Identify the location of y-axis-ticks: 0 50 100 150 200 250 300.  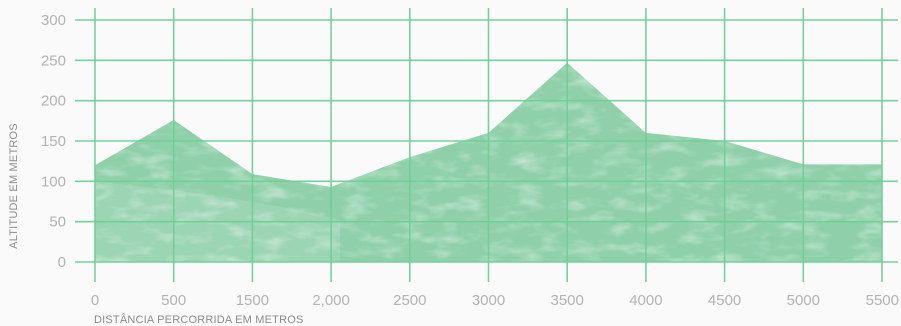
(53, 141).